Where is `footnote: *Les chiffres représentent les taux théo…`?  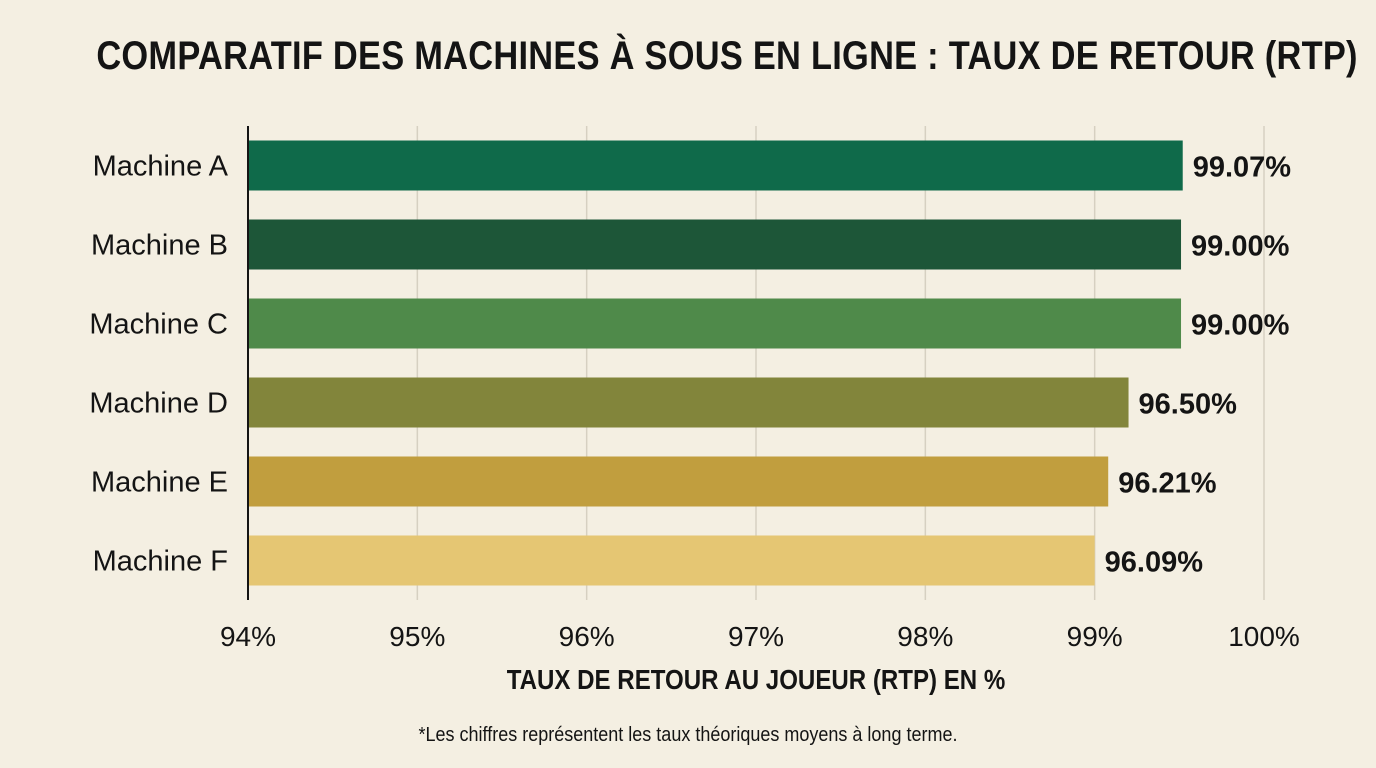
footnote: *Les chiffres représentent les taux théo… is located at coordinates (688, 735).